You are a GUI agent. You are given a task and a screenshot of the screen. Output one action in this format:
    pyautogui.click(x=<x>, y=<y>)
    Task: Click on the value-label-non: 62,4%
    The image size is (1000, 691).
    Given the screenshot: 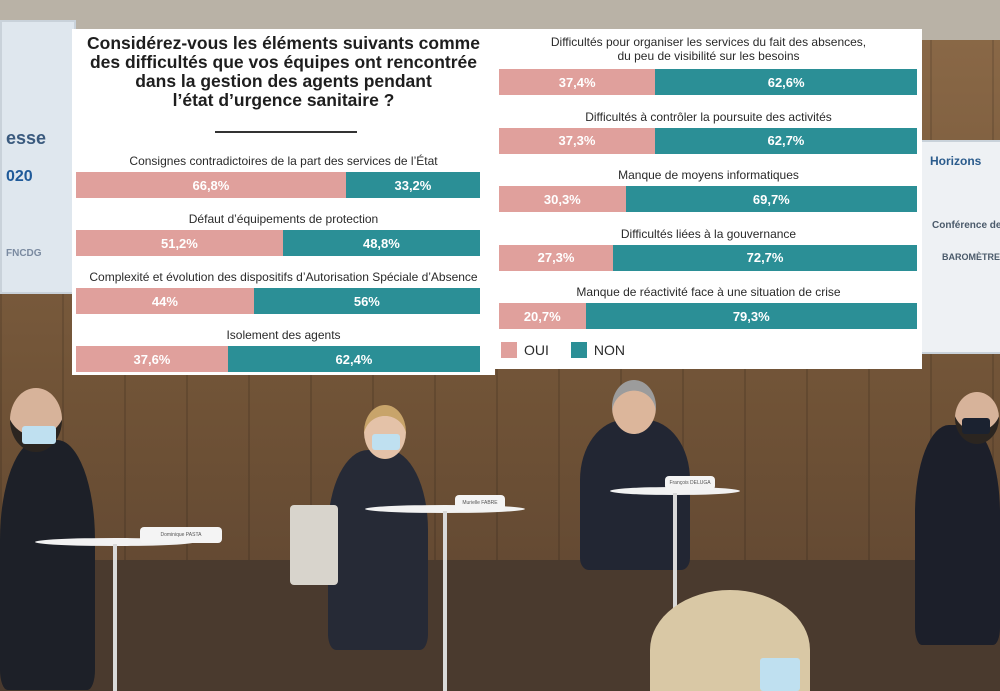 What is the action you would take?
    pyautogui.click(x=354, y=359)
    